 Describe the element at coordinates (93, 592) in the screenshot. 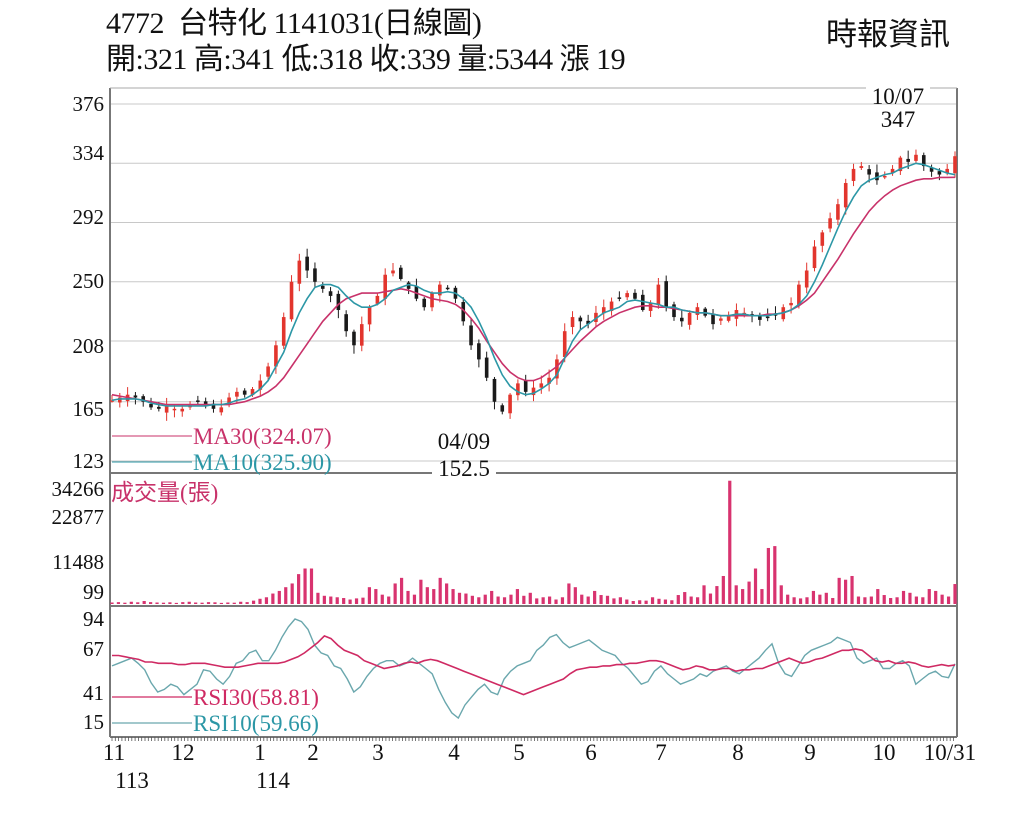

I see `svg-text: 99` at that location.